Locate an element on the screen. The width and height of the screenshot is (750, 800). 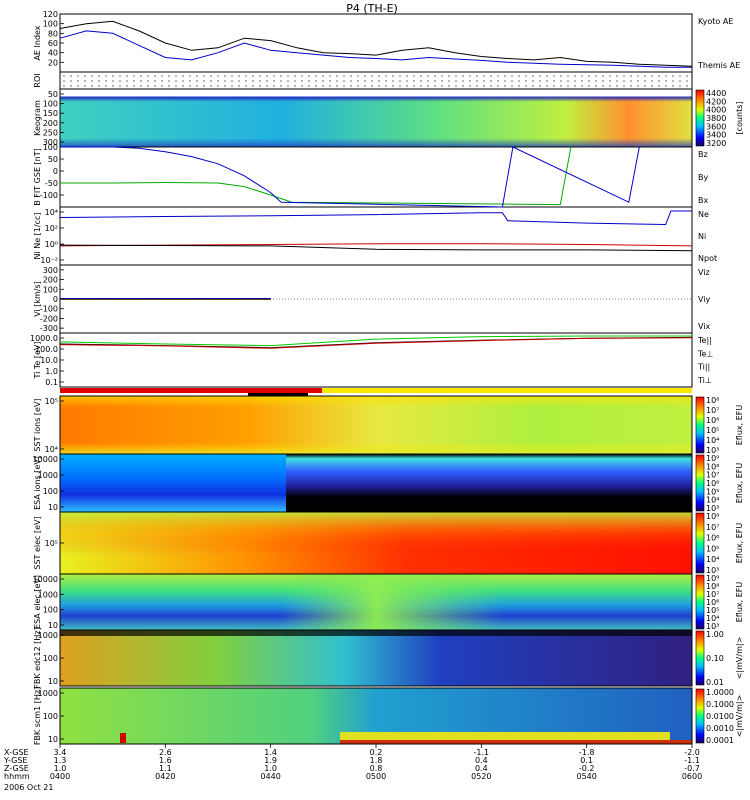
ni-series-npot is located at coordinates (376, 248).